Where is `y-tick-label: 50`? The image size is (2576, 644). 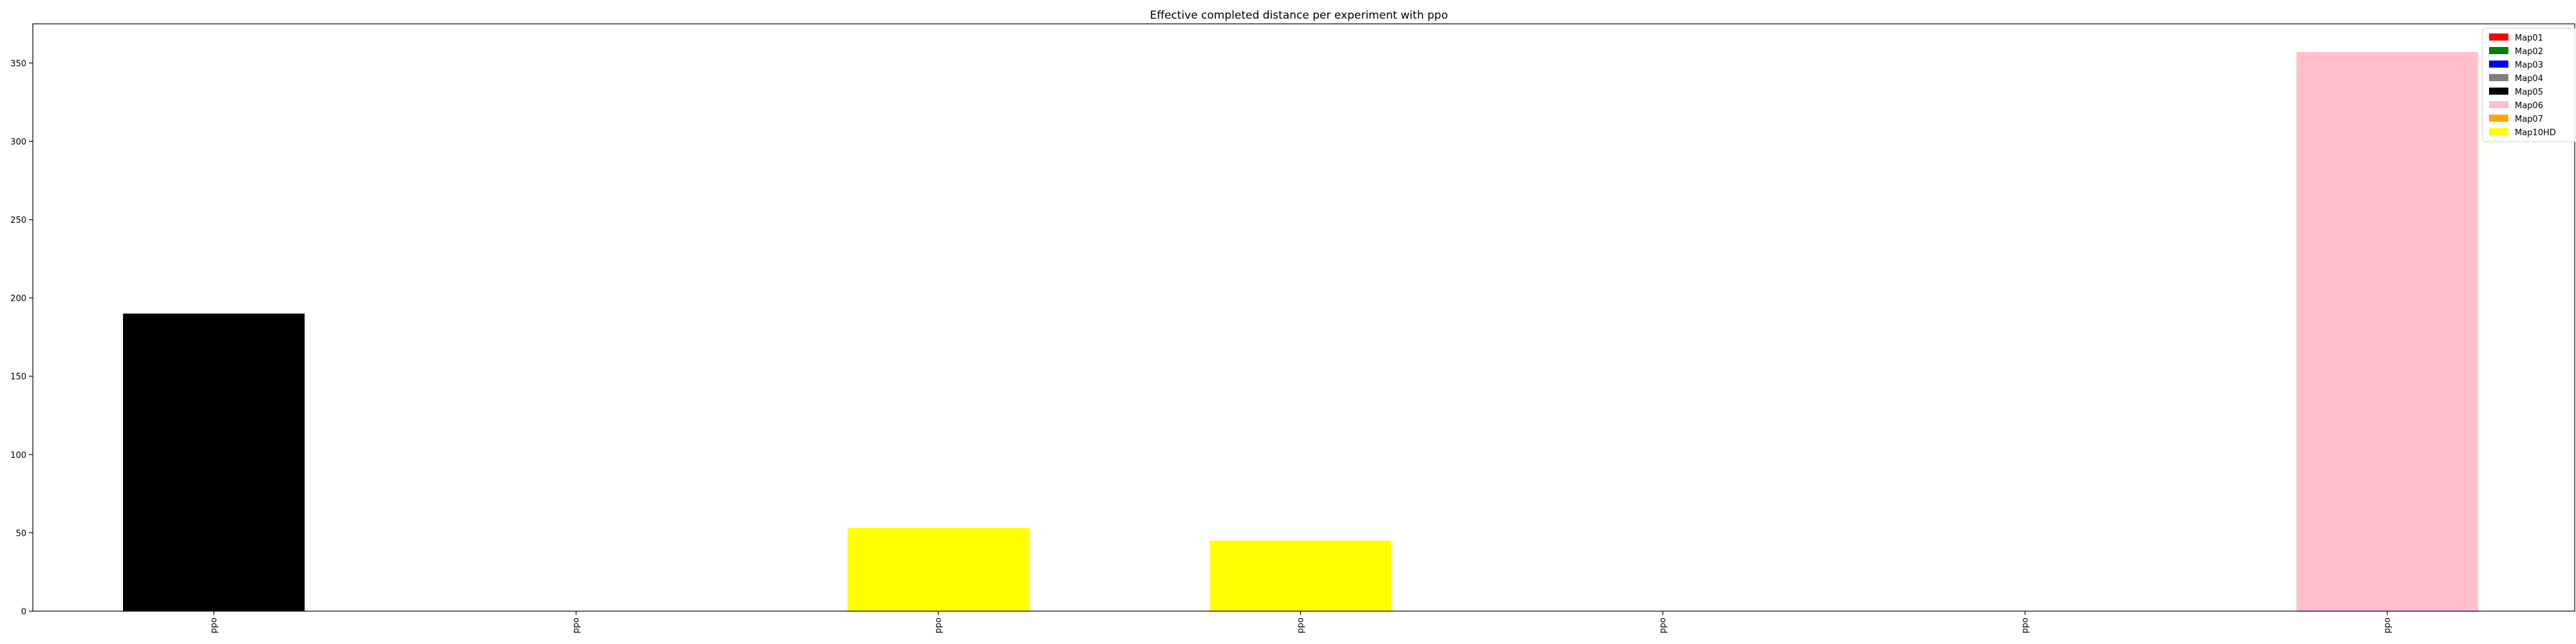
y-tick-label: 50 is located at coordinates (20, 533).